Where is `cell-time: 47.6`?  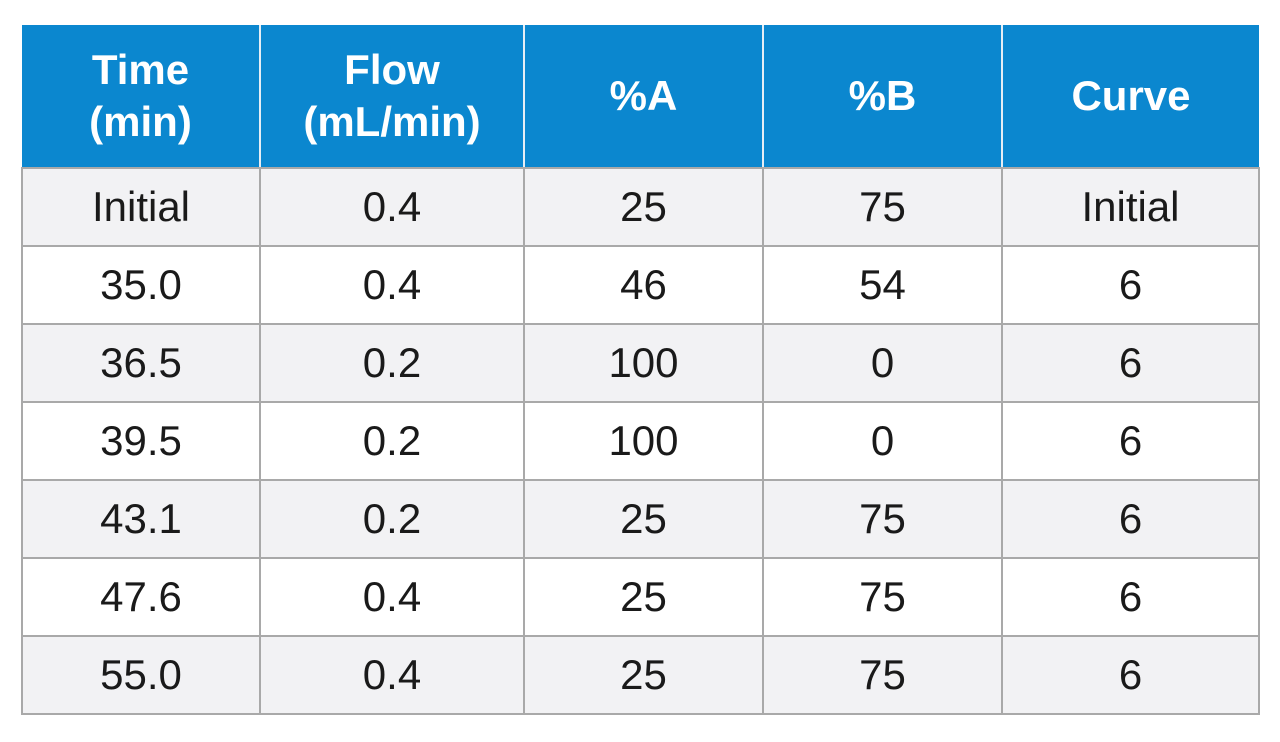
cell-time: 47.6 is located at coordinates (141, 597).